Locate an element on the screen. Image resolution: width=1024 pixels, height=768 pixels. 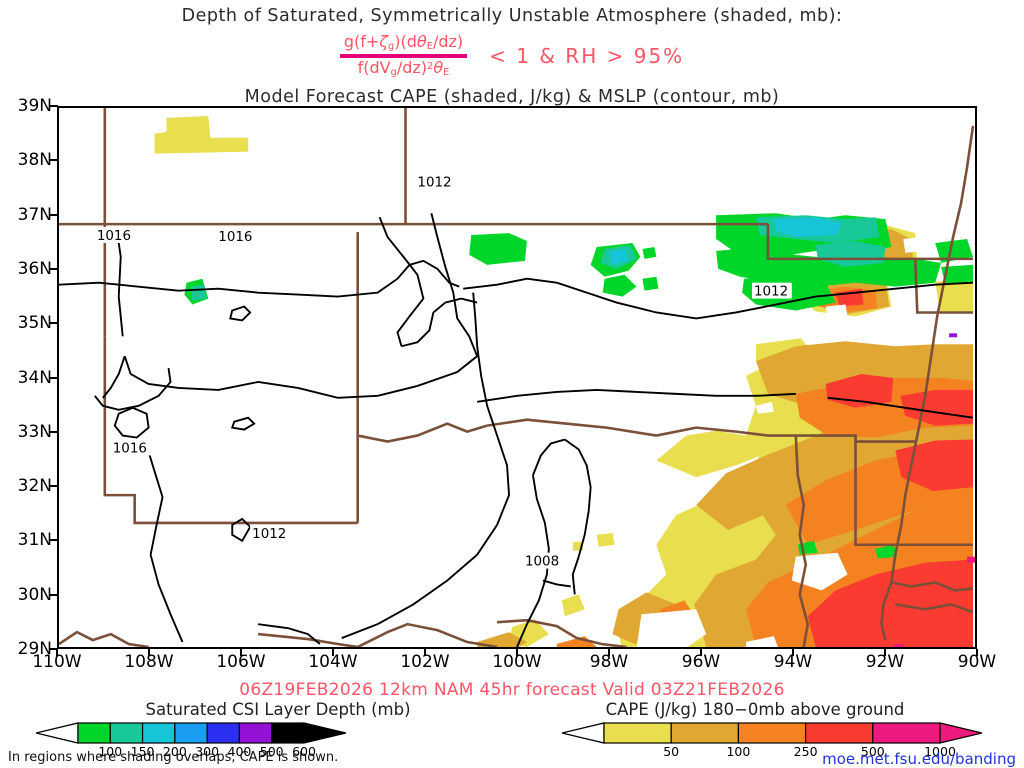
svg-text: 1008 is located at coordinates (542, 562).